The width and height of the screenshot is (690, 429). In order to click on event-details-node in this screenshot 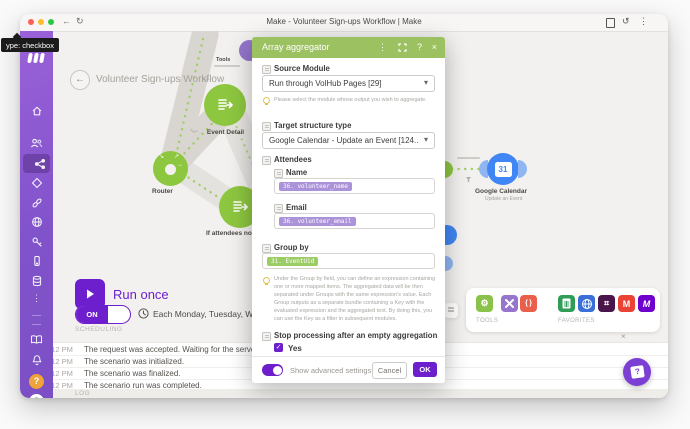, I will do `click(225, 105)`.